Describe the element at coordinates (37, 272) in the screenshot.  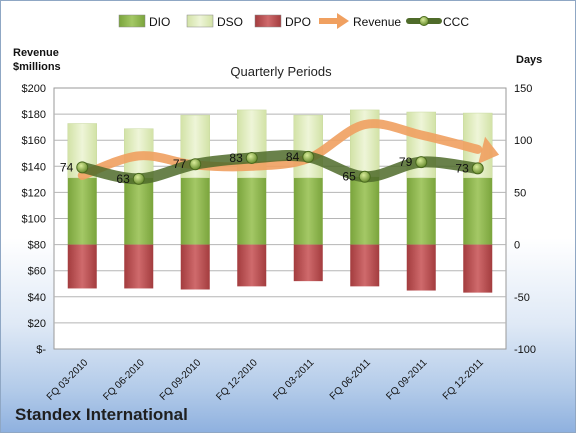
I see `left-tick-label: $60` at that location.